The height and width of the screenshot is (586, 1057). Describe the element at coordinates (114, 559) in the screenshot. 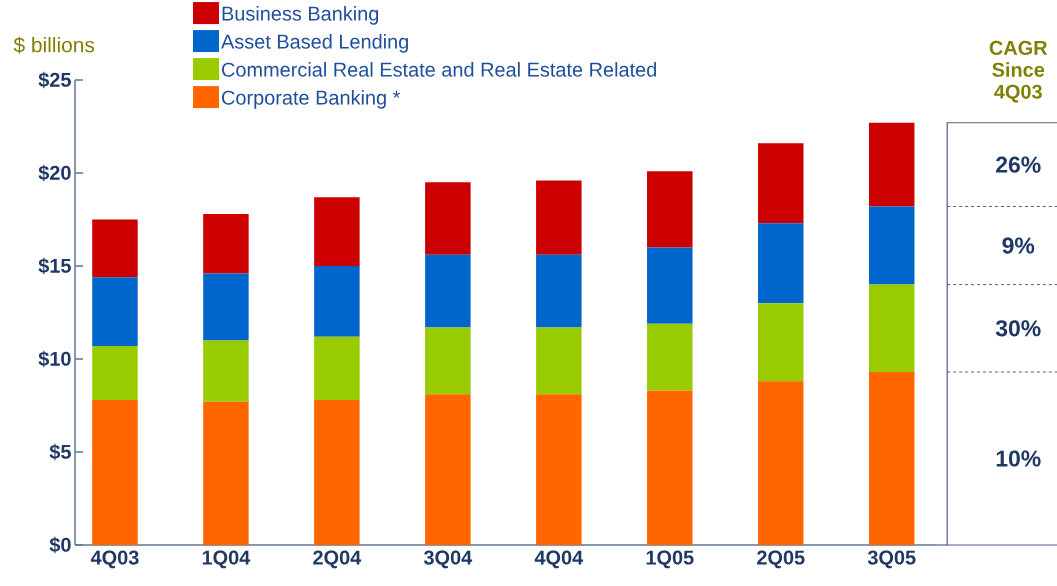

I see `x-tick-label: 4Q03` at that location.